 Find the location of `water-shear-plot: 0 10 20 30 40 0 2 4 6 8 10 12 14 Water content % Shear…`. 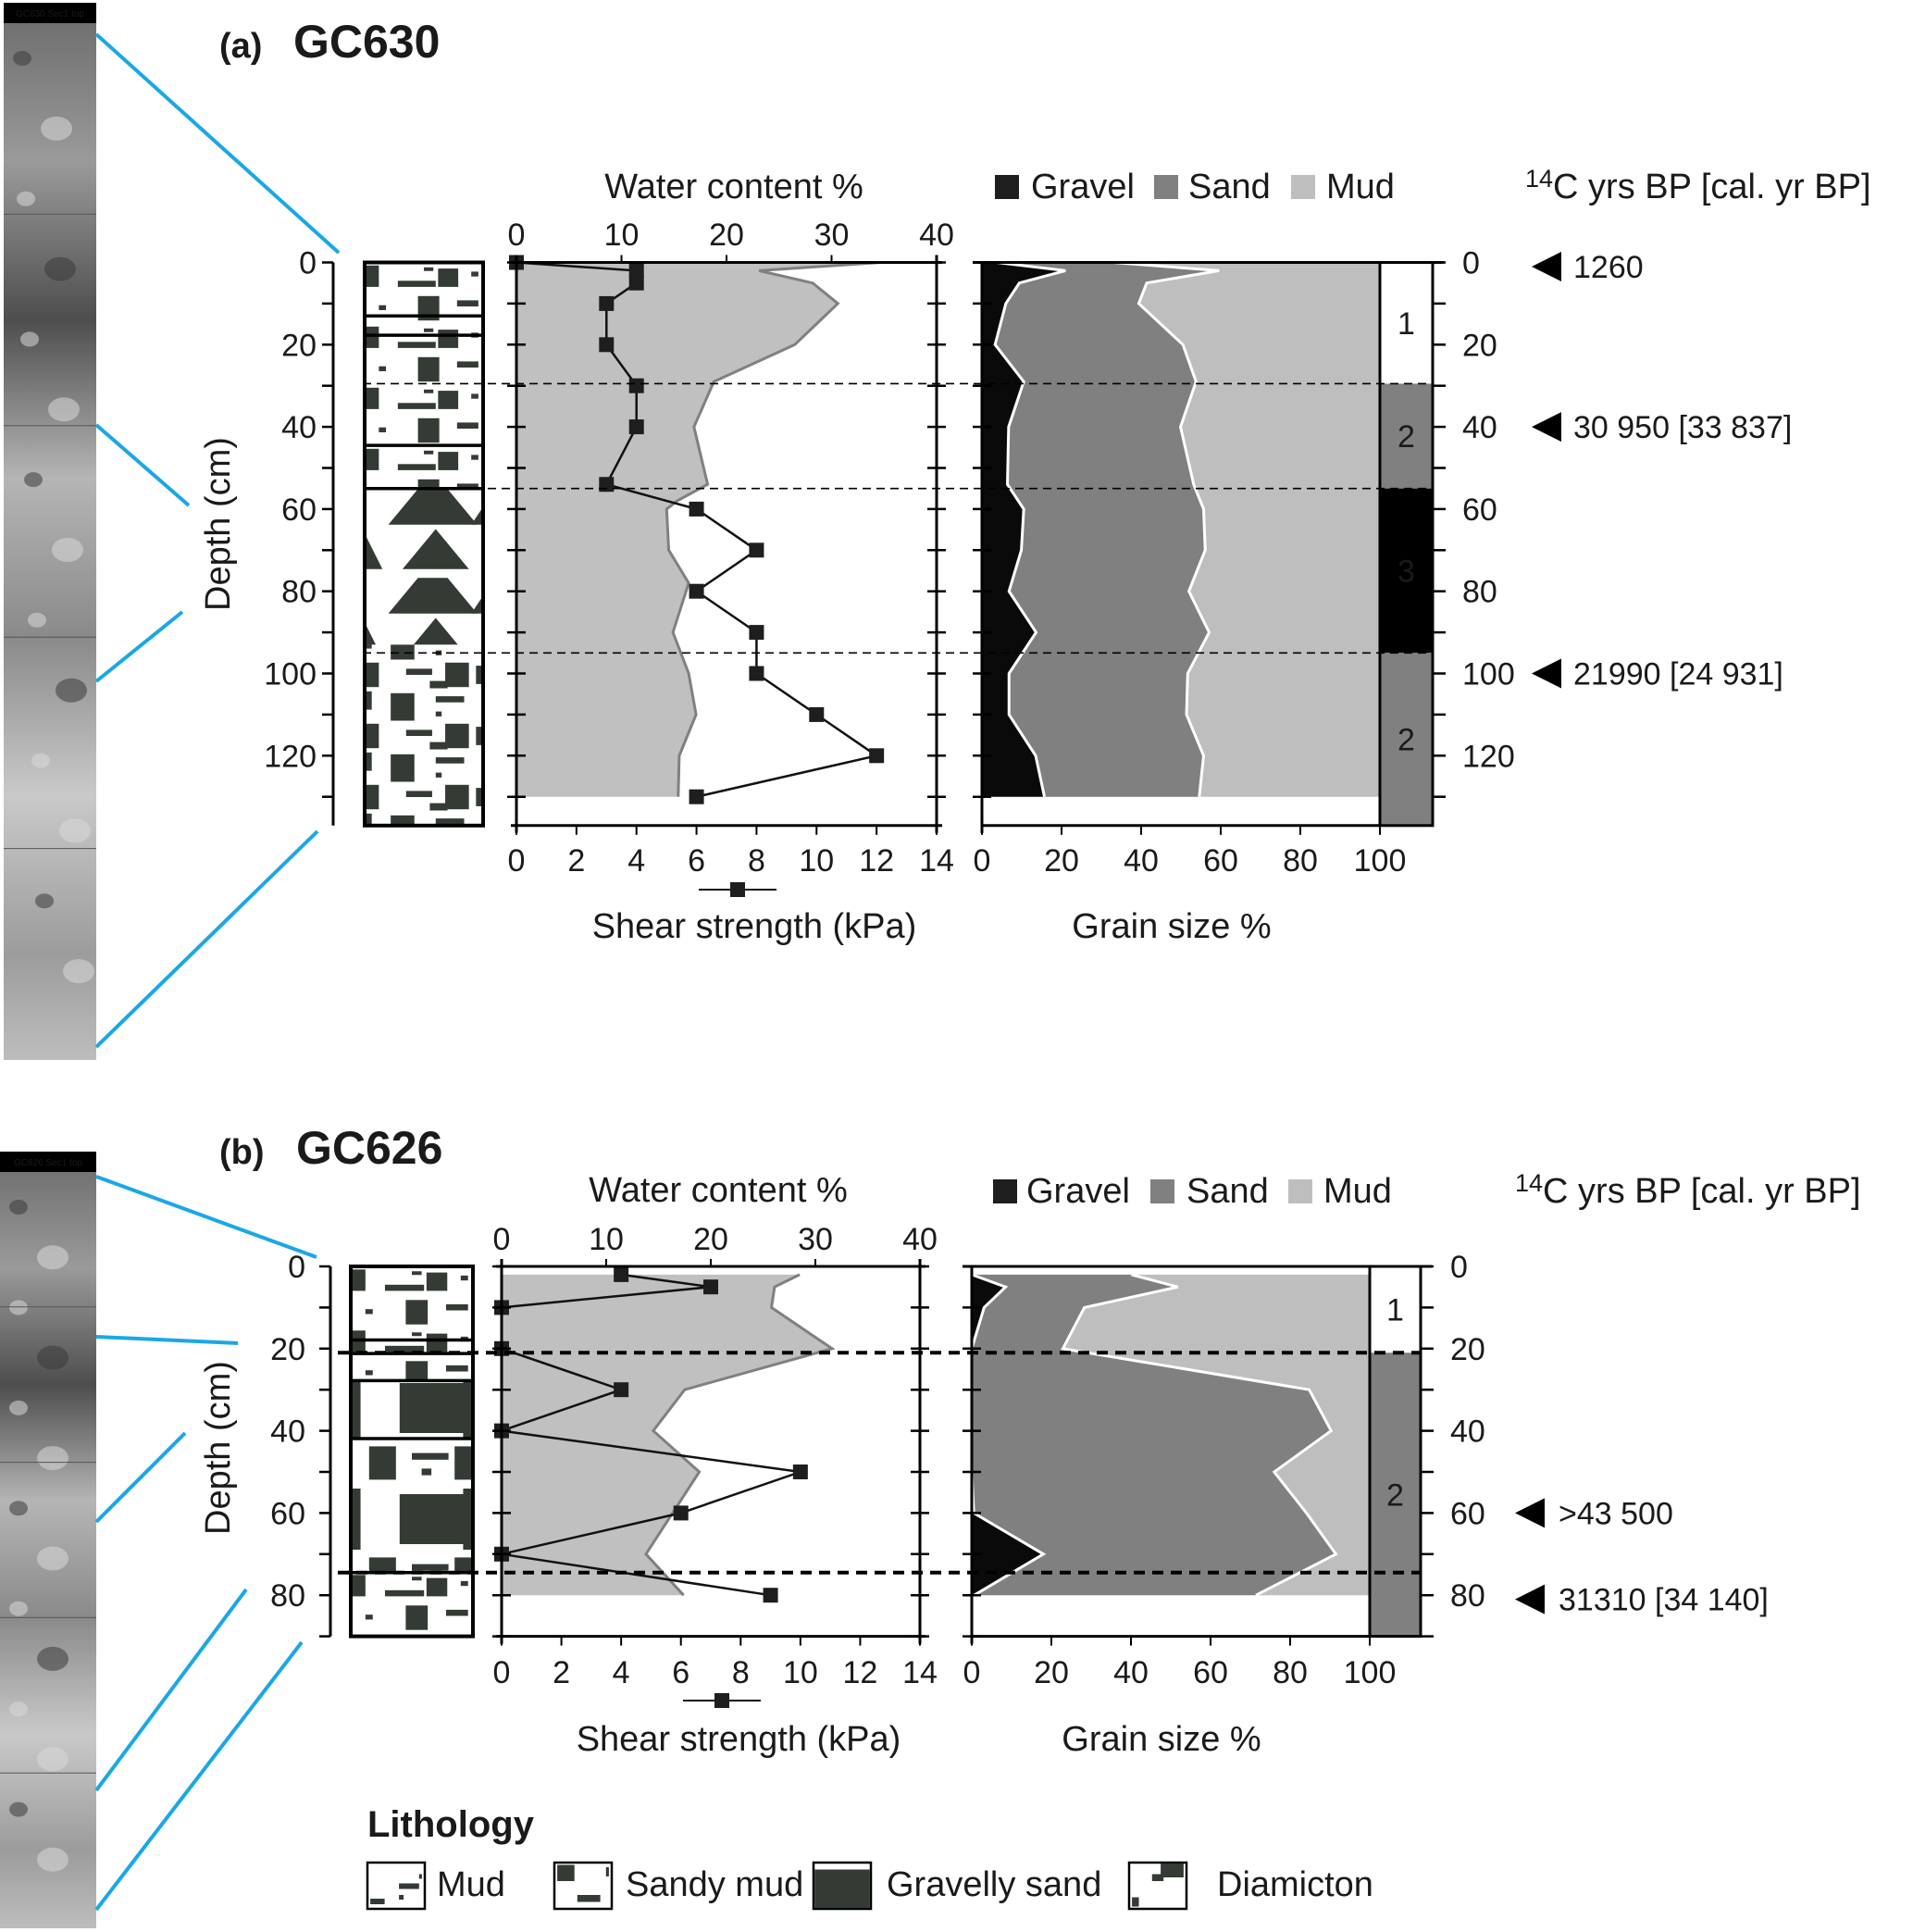

water-shear-plot: 0 10 20 30 40 0 2 4 6 8 10 12 14 Water content % Shear… is located at coordinates (715, 1465).